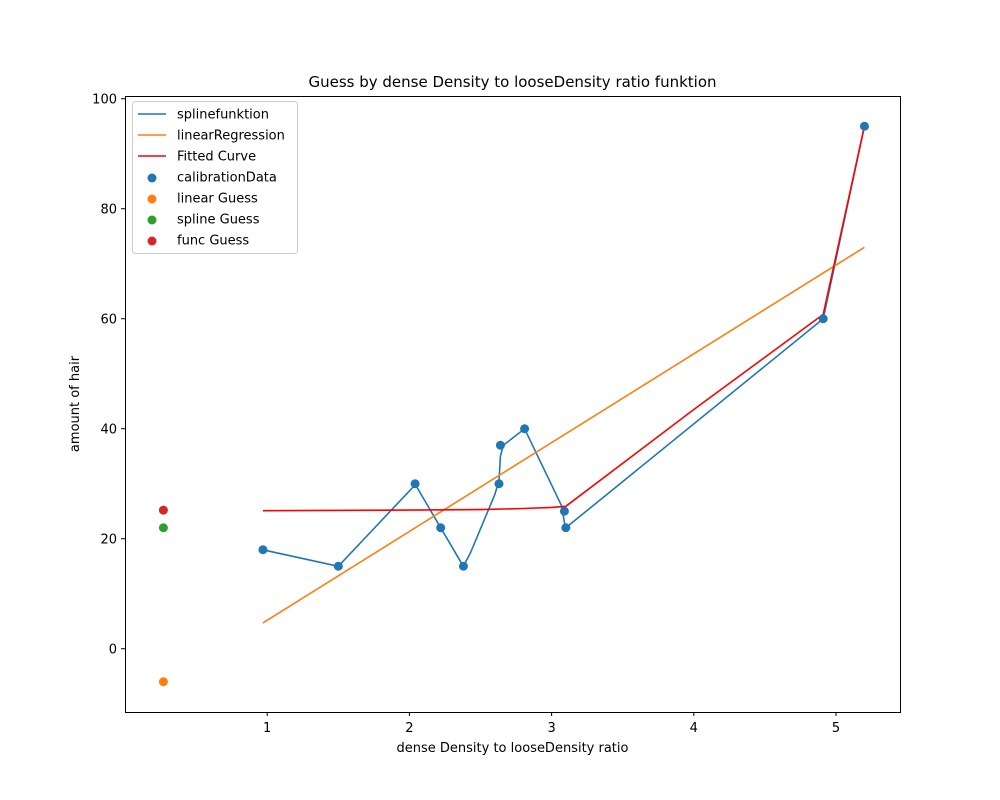  What do you see at coordinates (108, 209) in the screenshot?
I see `y-tick-label: 80` at bounding box center [108, 209].